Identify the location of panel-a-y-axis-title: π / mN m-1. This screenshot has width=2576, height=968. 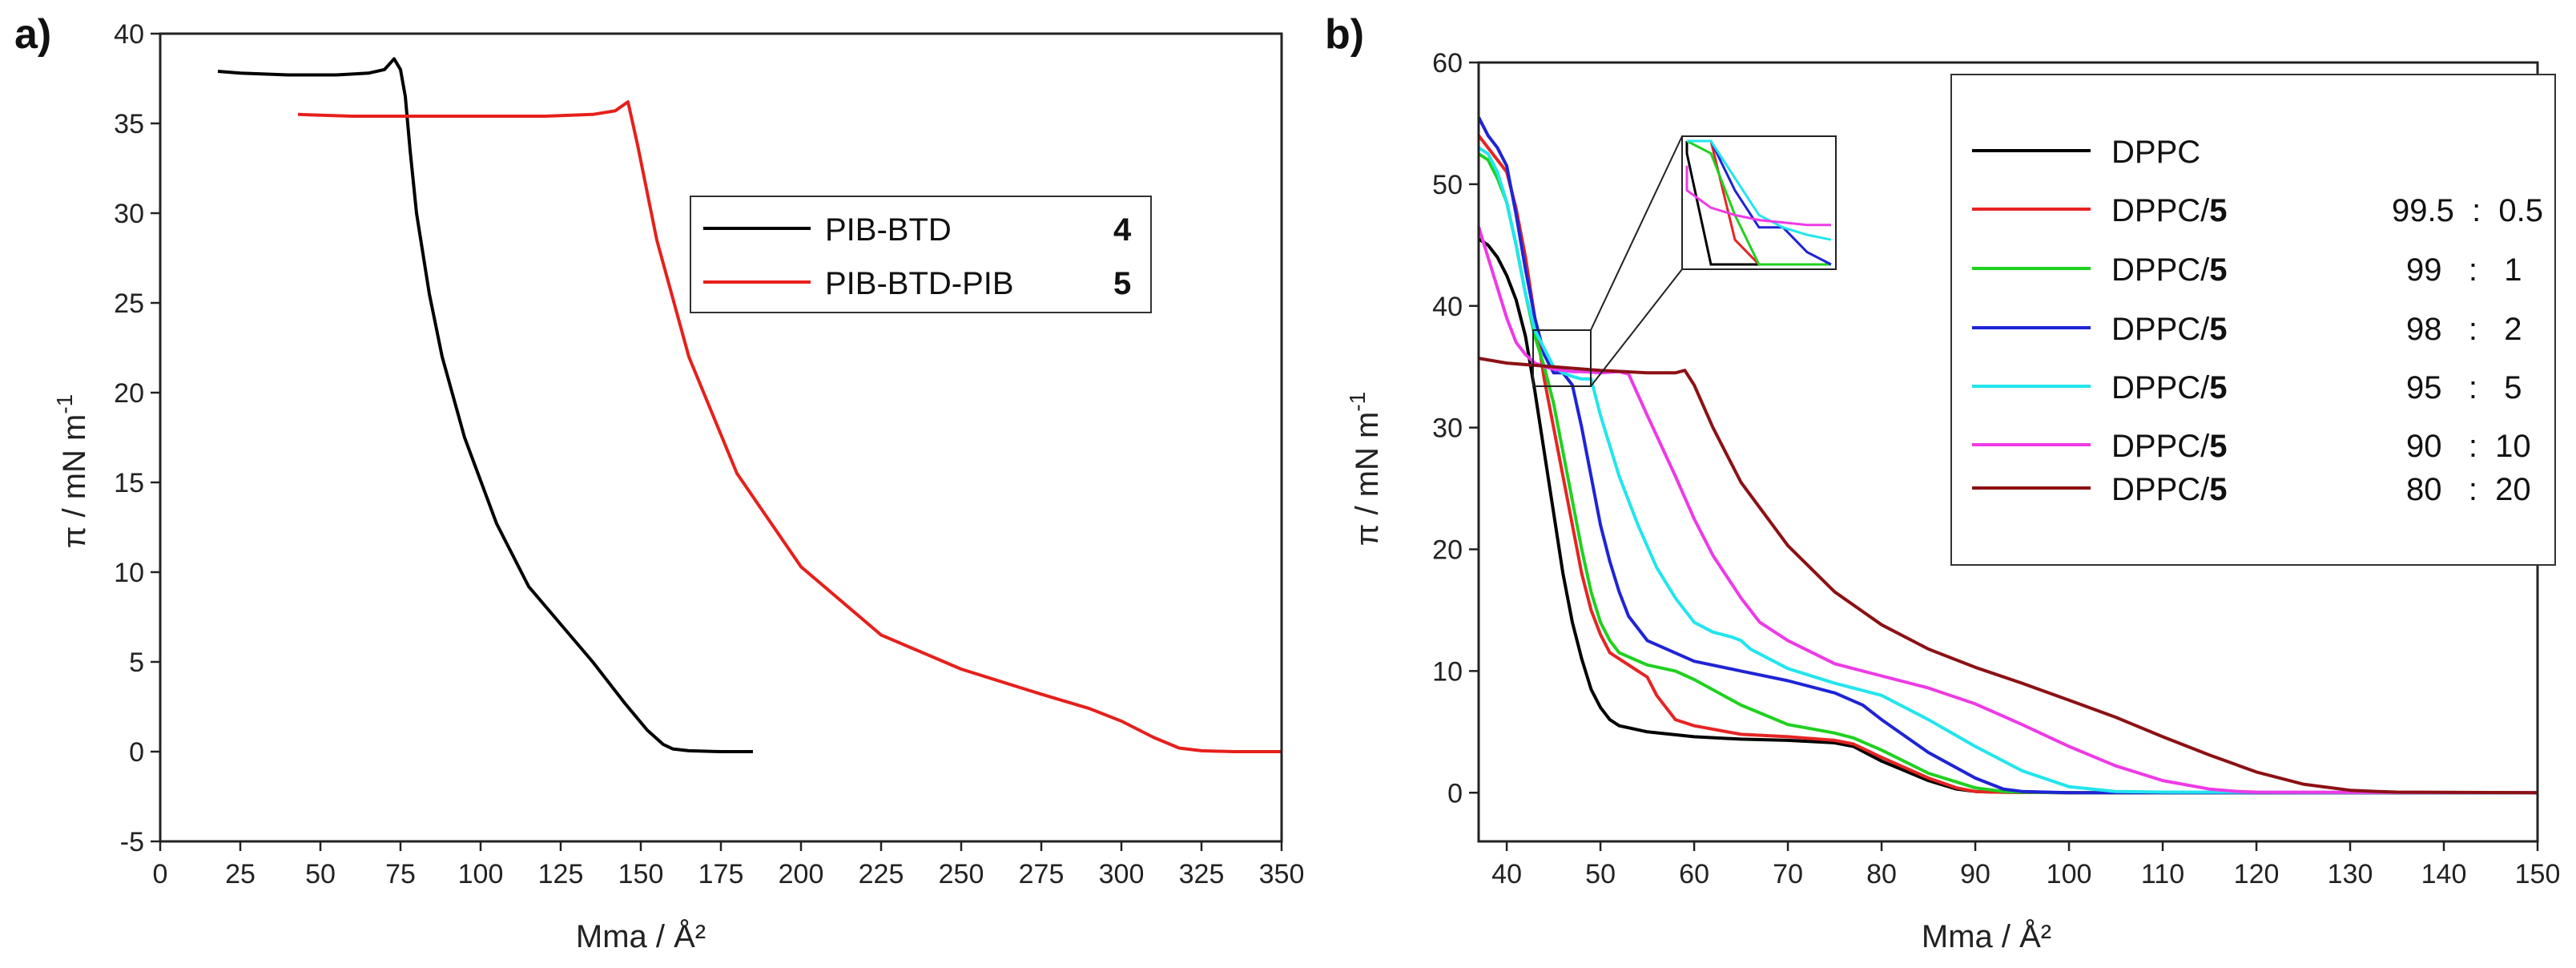
(72, 471).